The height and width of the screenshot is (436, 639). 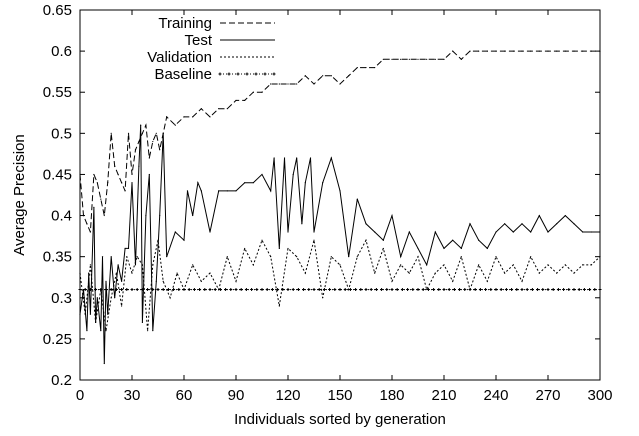 I want to click on x-tick-label: 30, so click(x=132, y=395).